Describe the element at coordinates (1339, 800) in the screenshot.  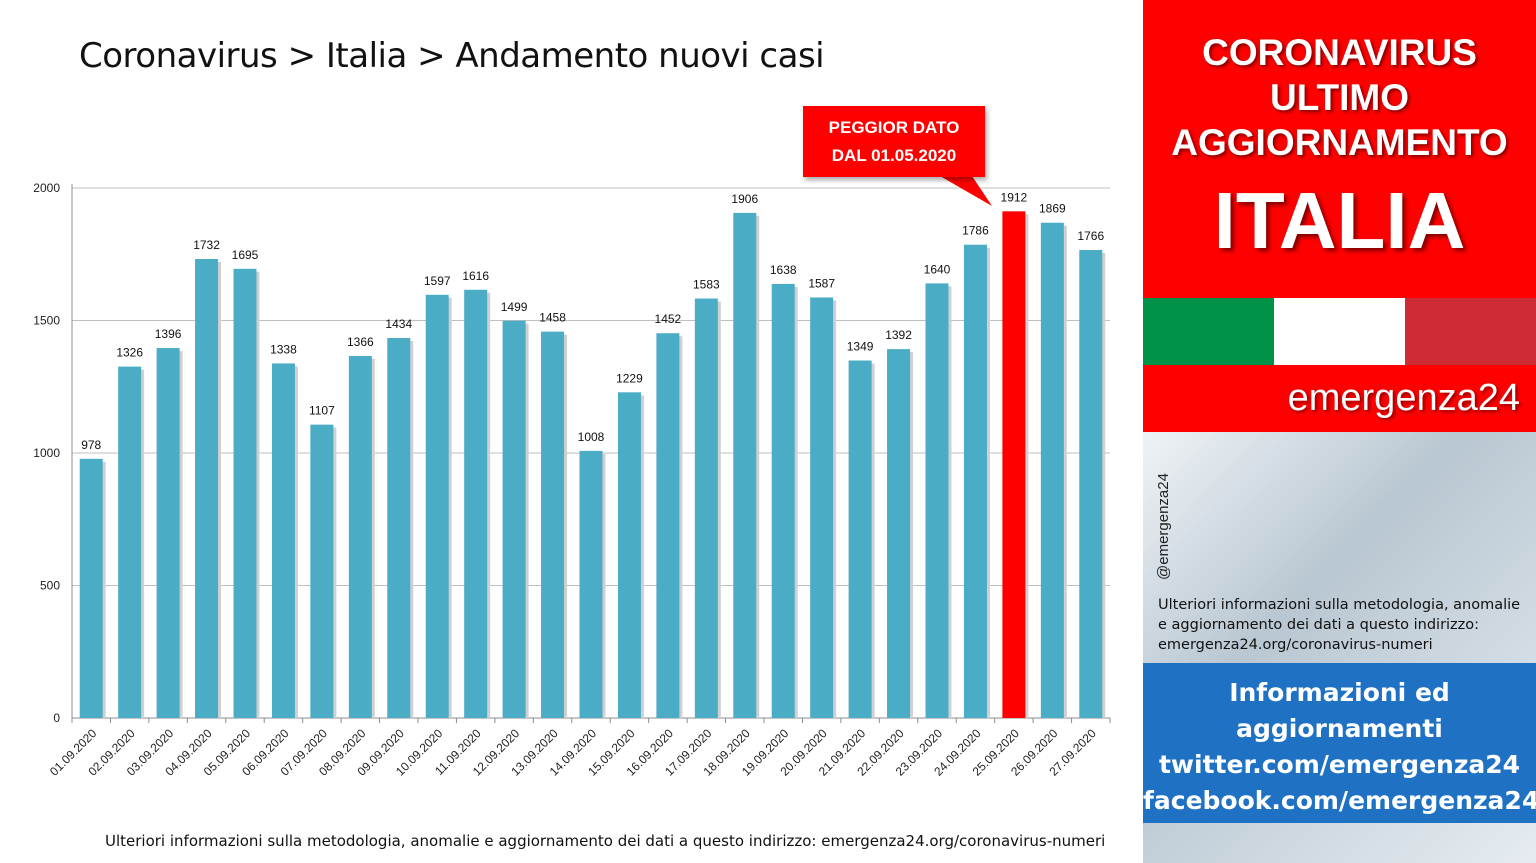
I see `facebook-link: facebook.com/emergenza24` at that location.